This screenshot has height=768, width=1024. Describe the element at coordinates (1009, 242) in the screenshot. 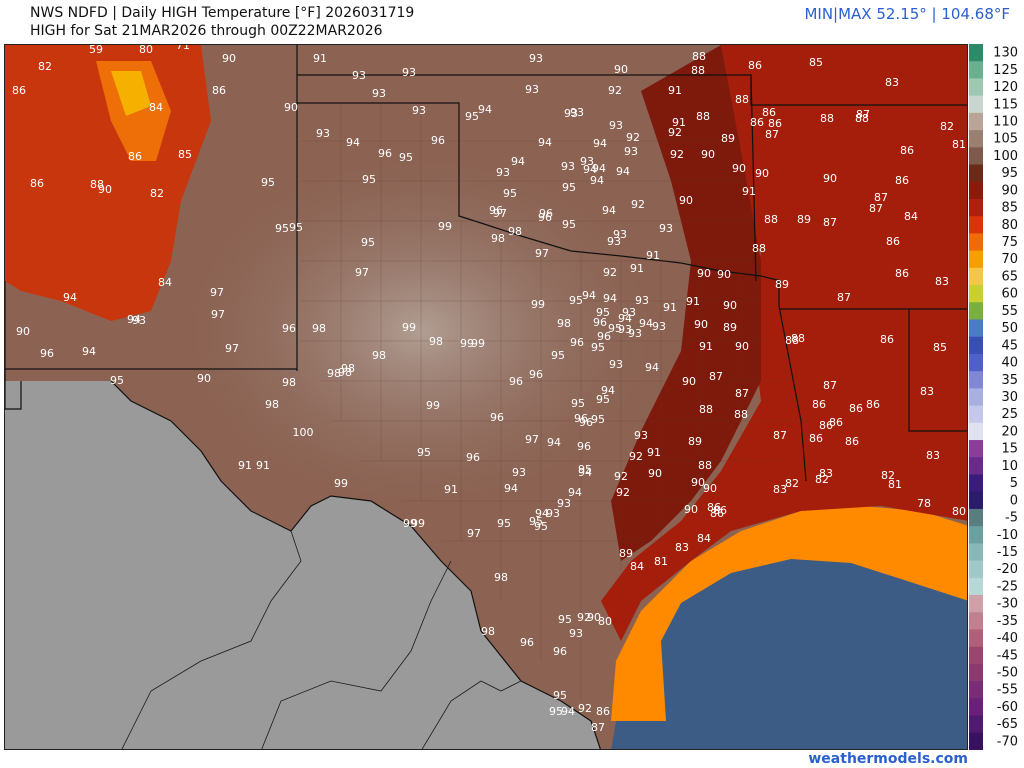

I see `scale-tick-label: 75` at that location.